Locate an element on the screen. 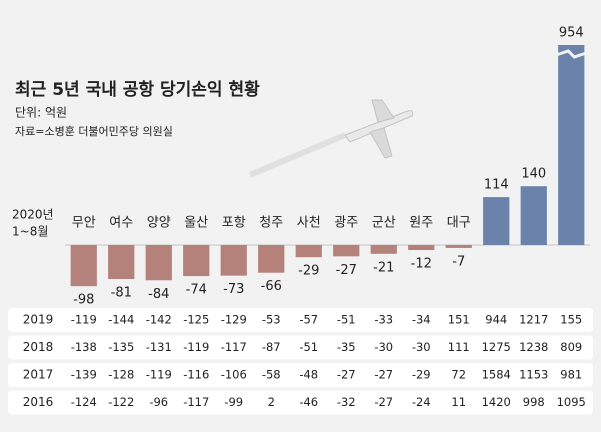 The height and width of the screenshot is (432, 601). table-cell: 1420 is located at coordinates (496, 402).